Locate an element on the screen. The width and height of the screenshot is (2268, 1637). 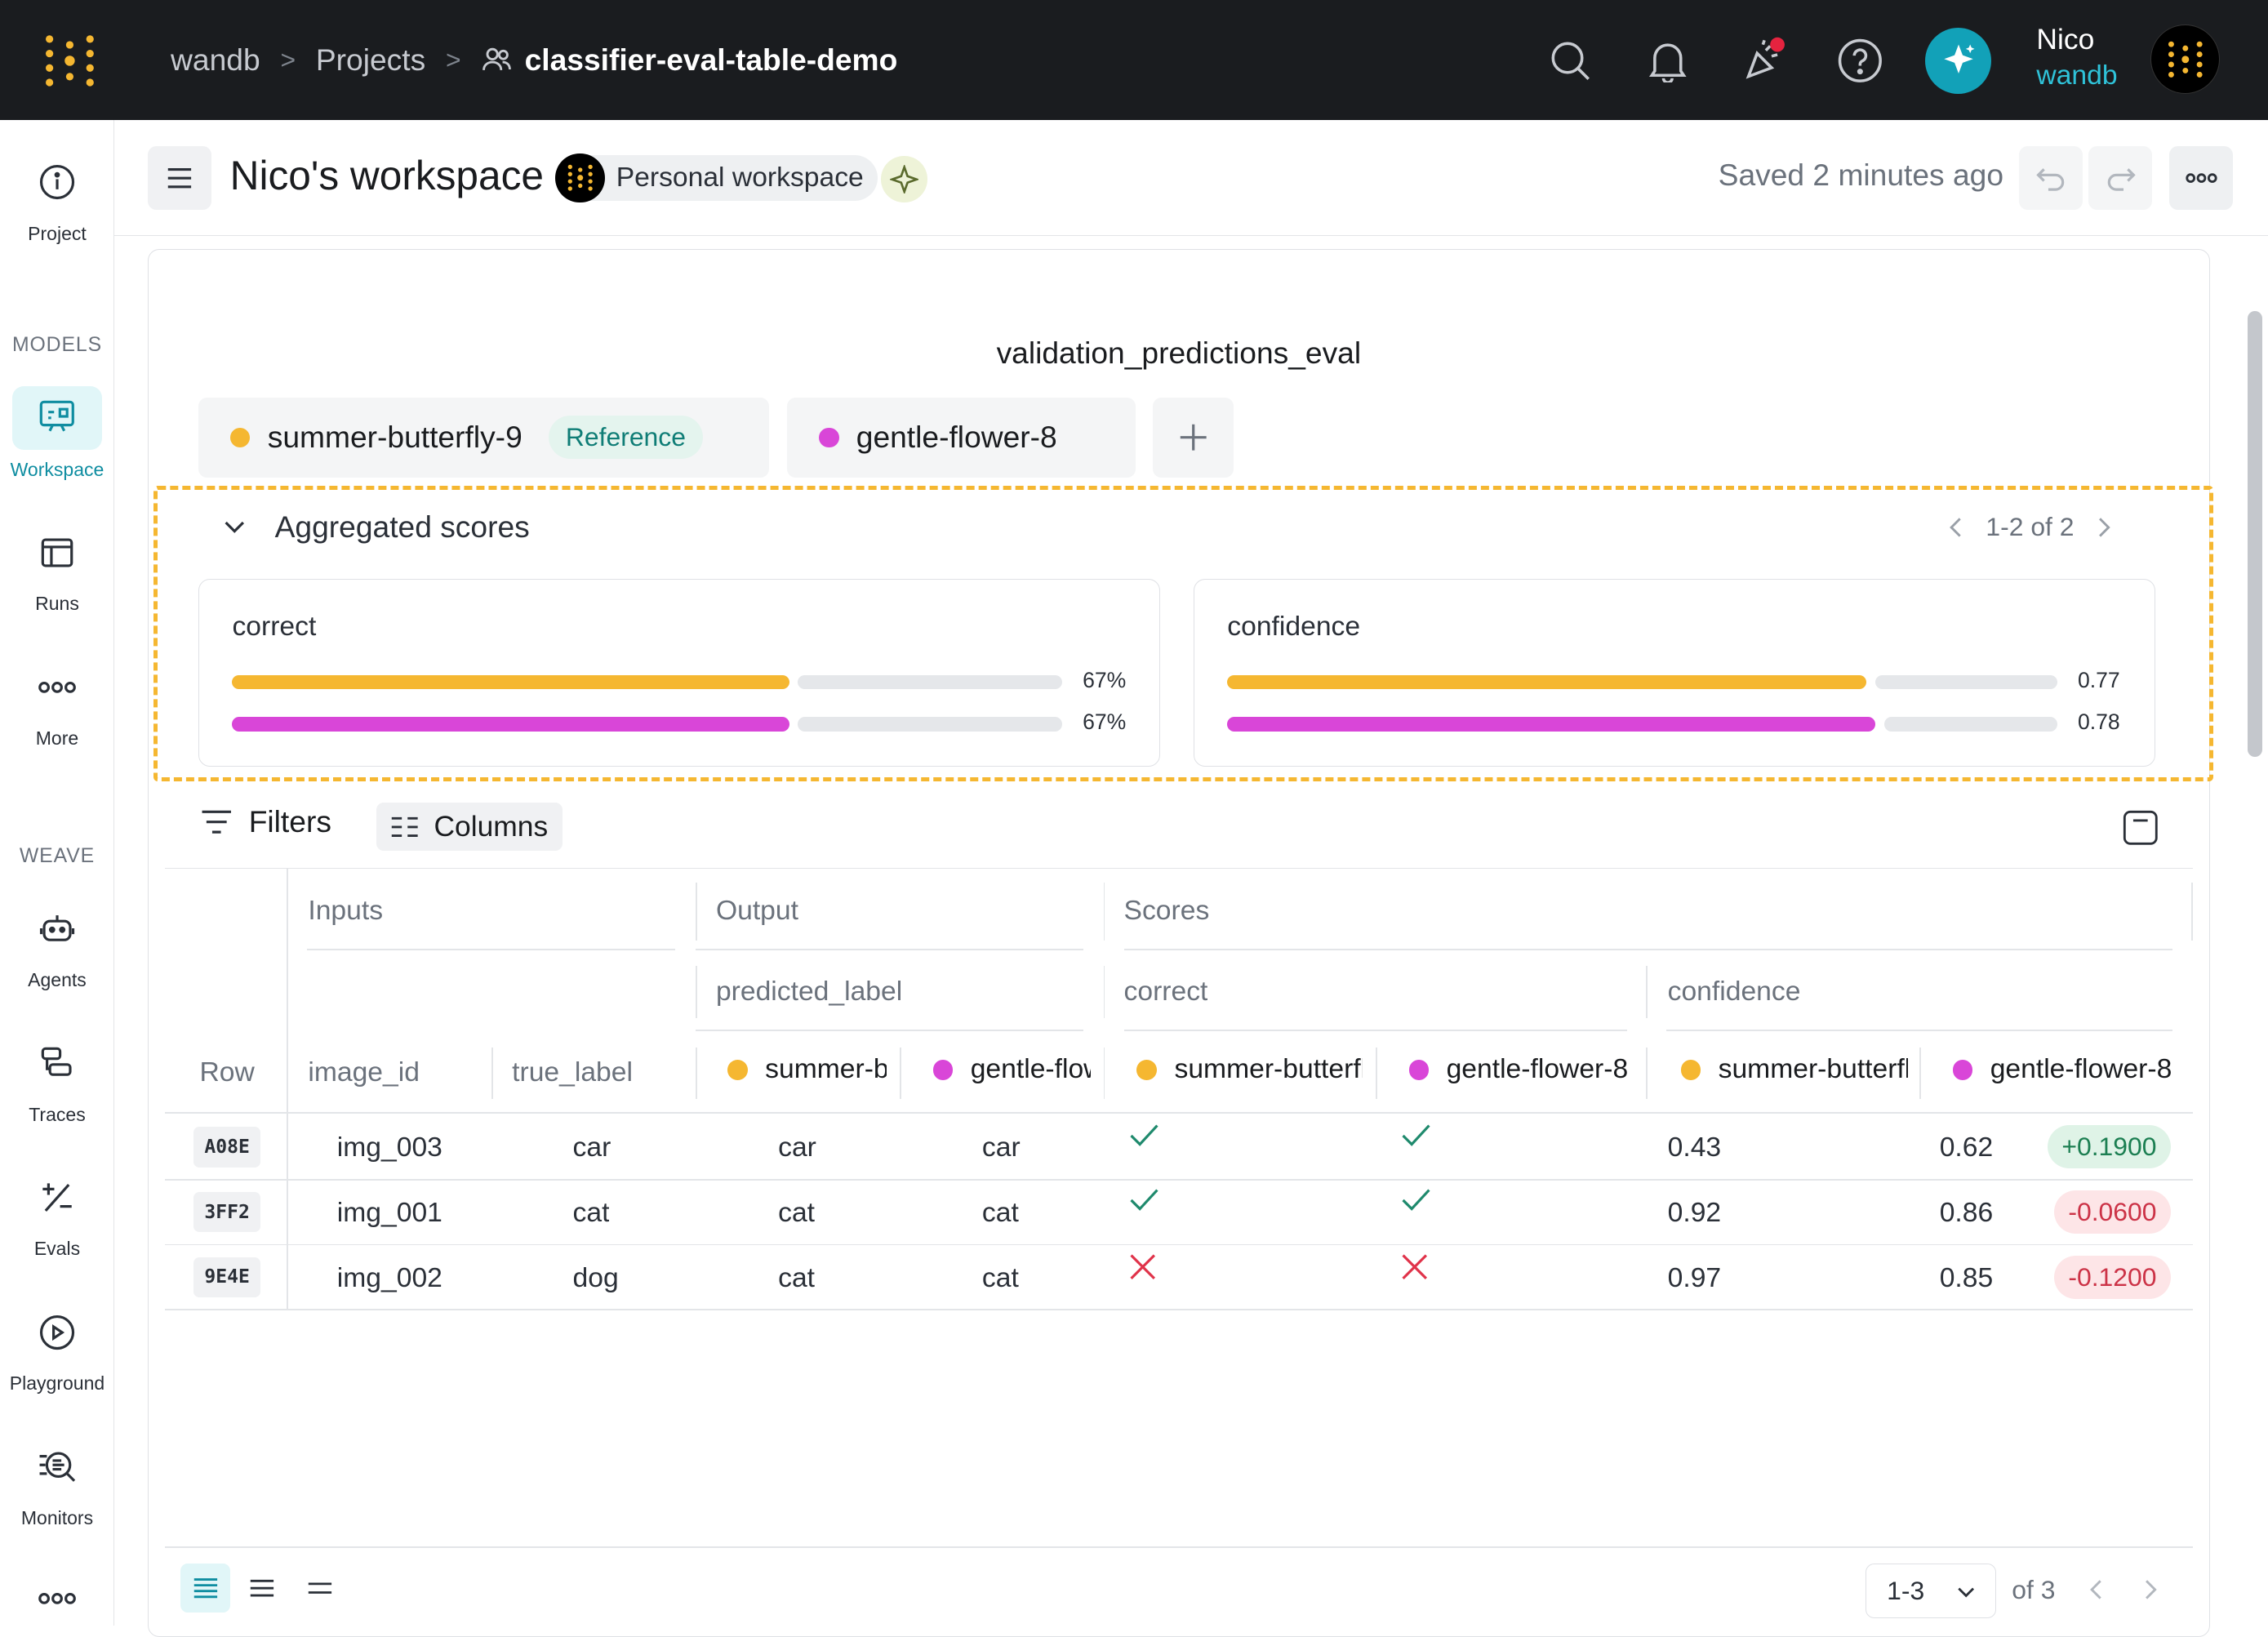
nav-playground: Playground is located at coordinates (57, 1348).